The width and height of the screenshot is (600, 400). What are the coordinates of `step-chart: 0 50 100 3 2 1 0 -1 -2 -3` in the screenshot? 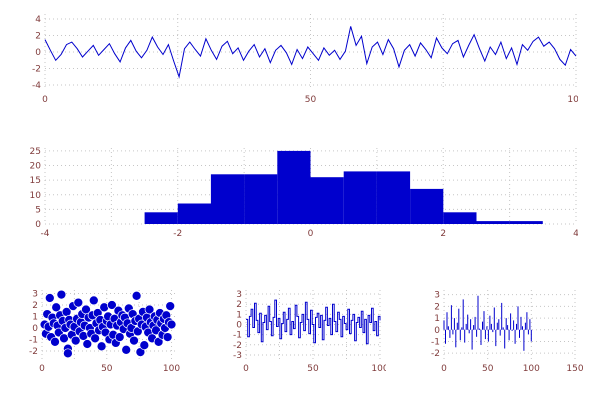 It's located at (301, 331).